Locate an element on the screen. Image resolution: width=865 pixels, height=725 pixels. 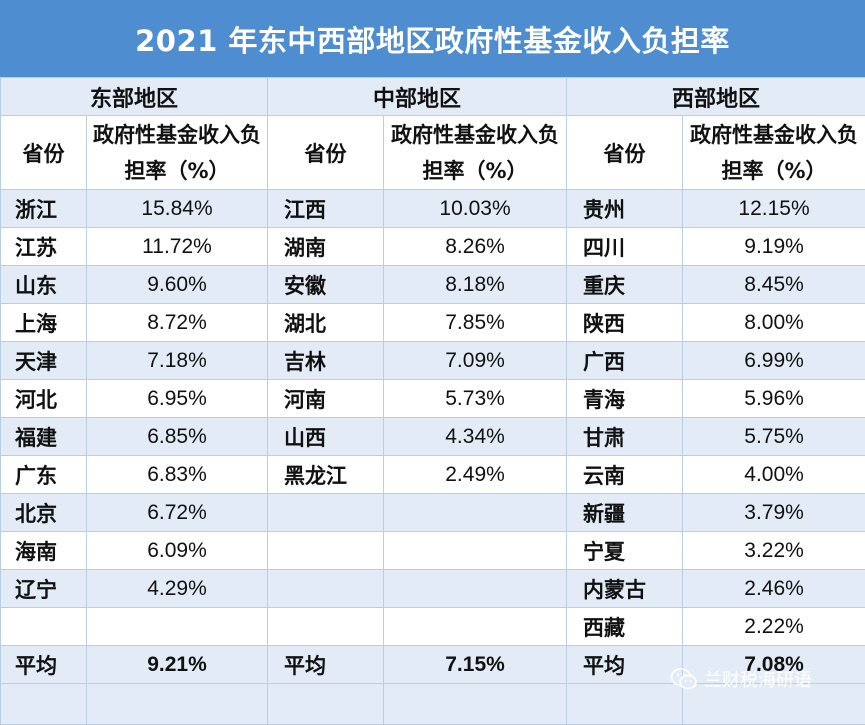
province-central-cell: 安徽 is located at coordinates (326, 285).